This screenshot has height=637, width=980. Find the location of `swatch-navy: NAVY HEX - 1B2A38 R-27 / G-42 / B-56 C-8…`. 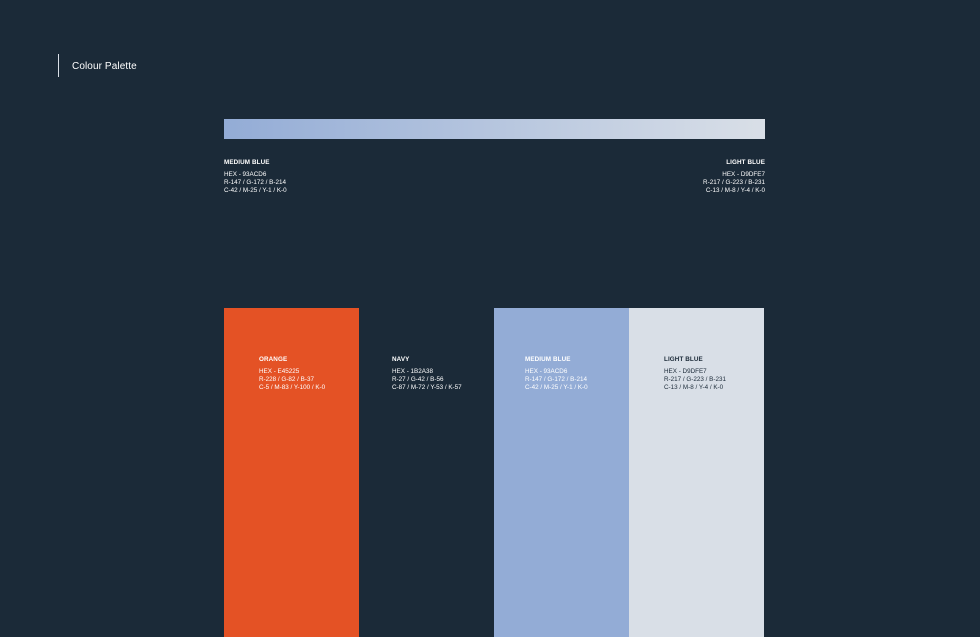

swatch-navy: NAVY HEX - 1B2A38 R-27 / G-42 / B-56 C-8… is located at coordinates (426, 472).